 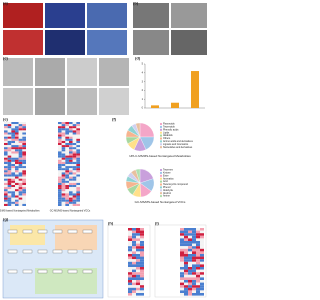 What do you see at coordinates (170, 29) in the screenshot?
I see `sem-b` at bounding box center [170, 29].